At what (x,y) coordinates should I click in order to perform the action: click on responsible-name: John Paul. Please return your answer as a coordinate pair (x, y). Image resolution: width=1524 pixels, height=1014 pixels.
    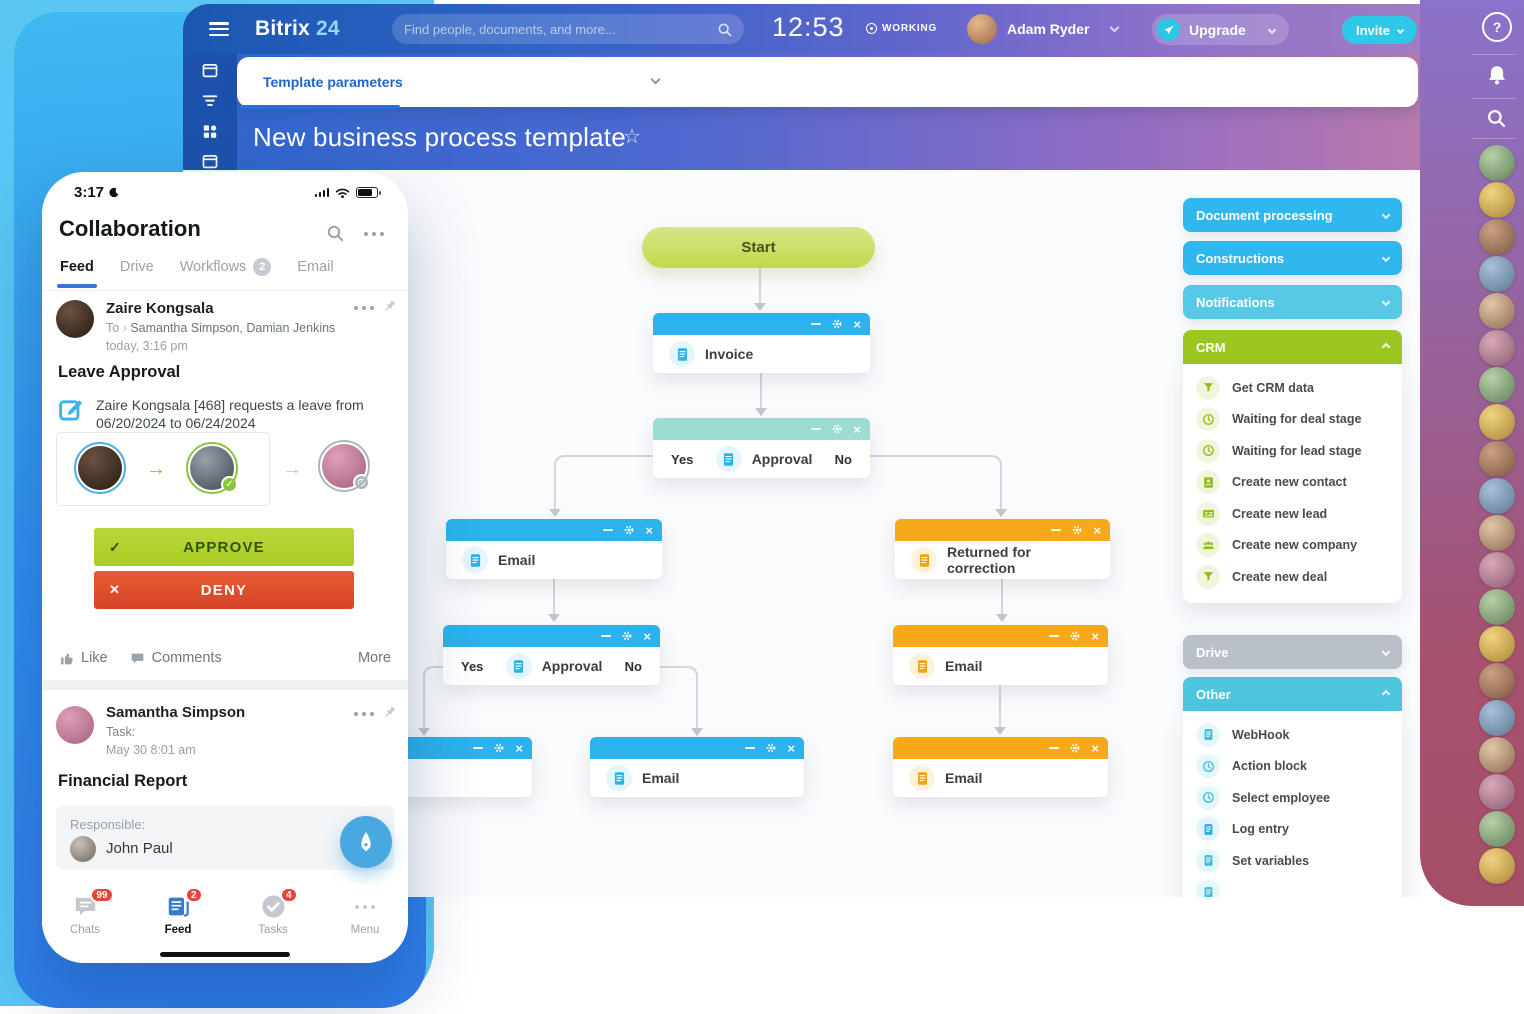
    Looking at the image, I should click on (139, 848).